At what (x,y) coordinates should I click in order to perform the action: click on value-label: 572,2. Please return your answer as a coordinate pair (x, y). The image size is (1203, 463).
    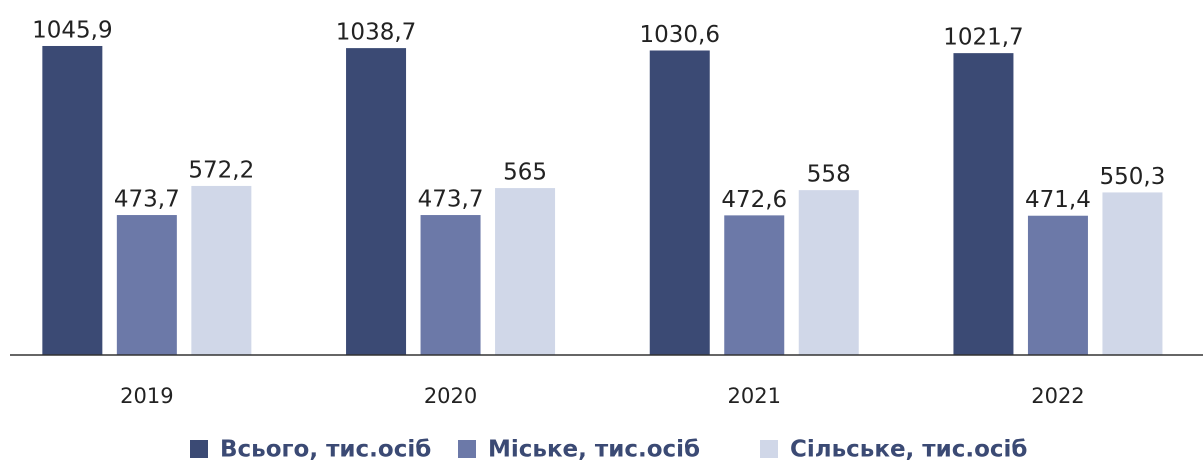
    Looking at the image, I should click on (221, 170).